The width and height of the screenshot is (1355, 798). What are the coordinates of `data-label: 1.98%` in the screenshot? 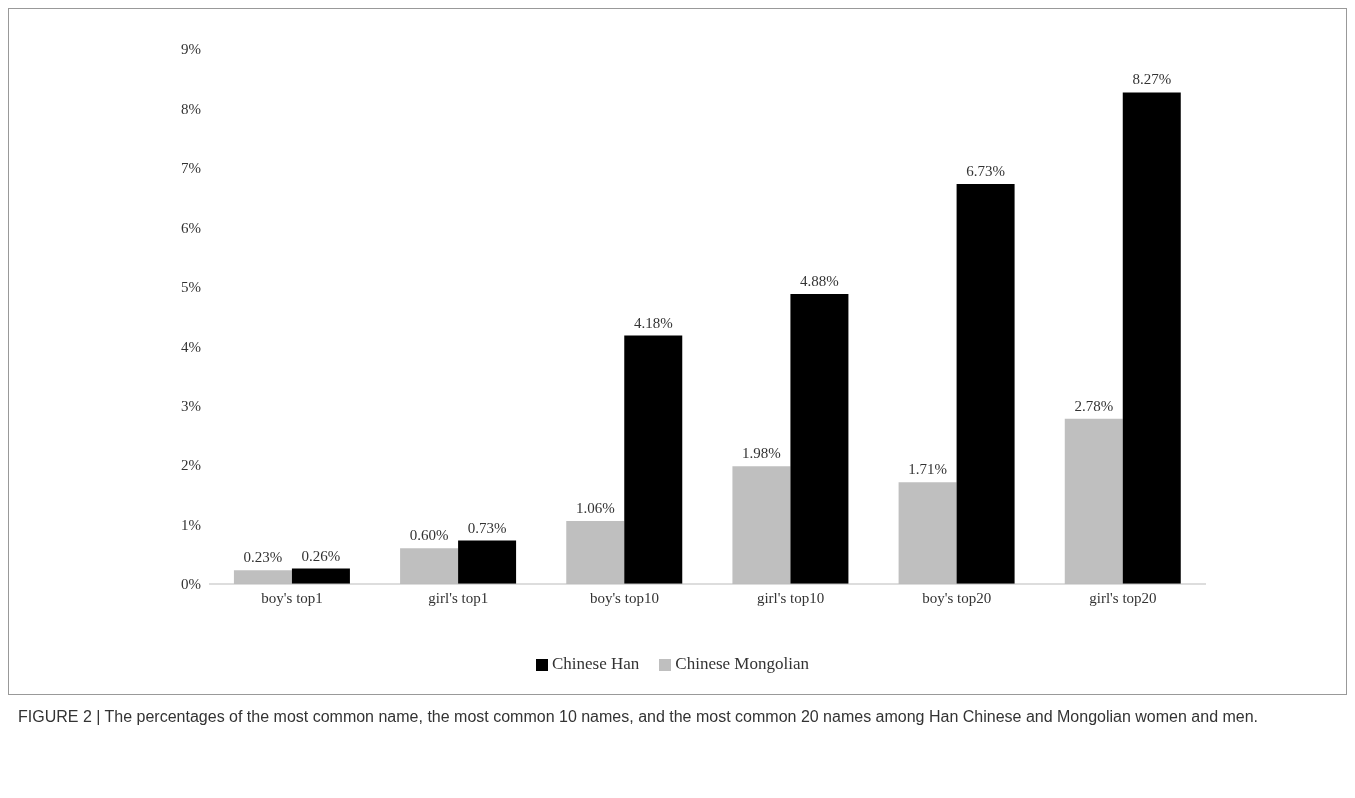 It's located at (761, 453).